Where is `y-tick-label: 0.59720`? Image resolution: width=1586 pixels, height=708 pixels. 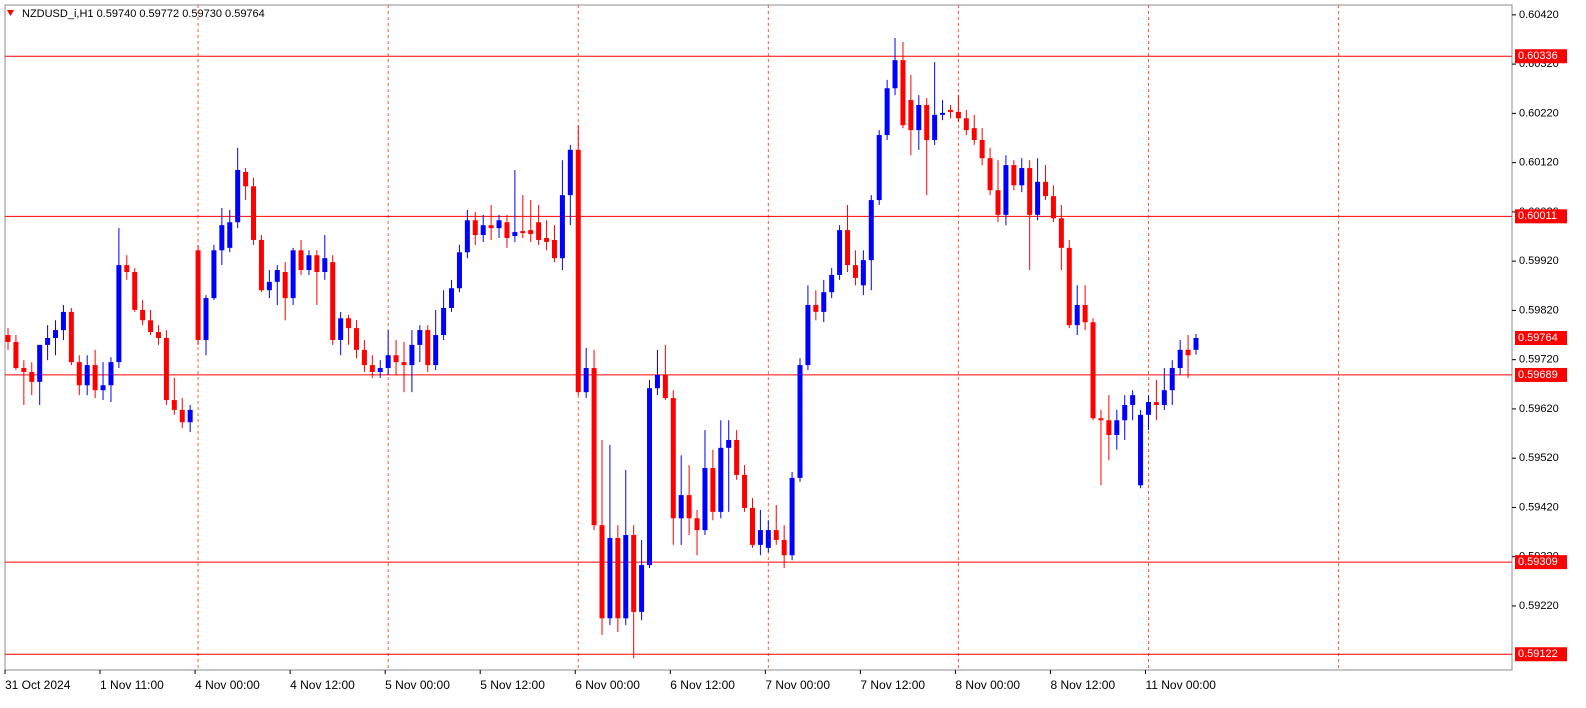
y-tick-label: 0.59720 is located at coordinates (1539, 360).